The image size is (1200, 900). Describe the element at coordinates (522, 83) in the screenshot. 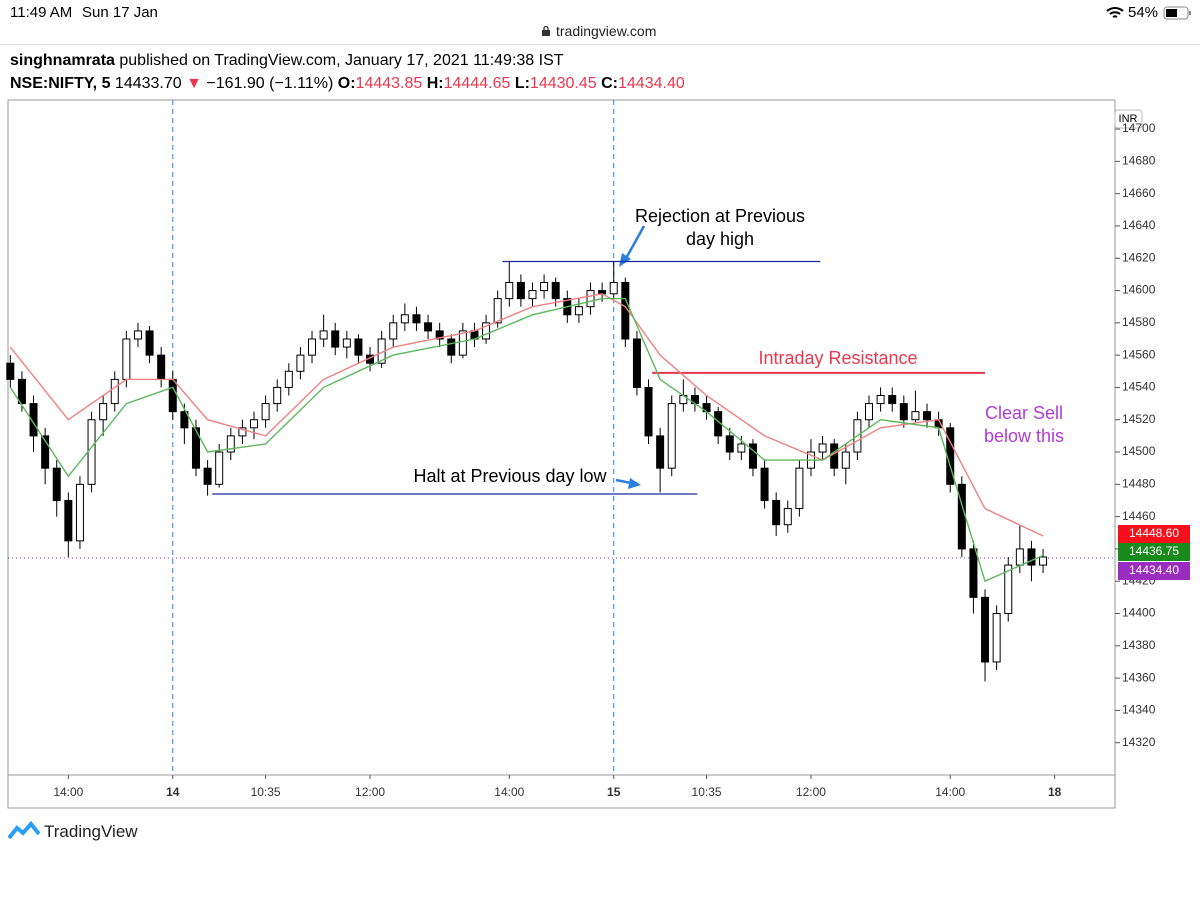

I see `l-label: L:` at that location.